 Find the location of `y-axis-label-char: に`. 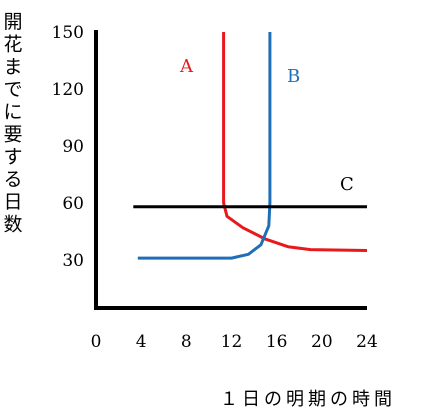

y-axis-label-char: に is located at coordinates (12, 112).